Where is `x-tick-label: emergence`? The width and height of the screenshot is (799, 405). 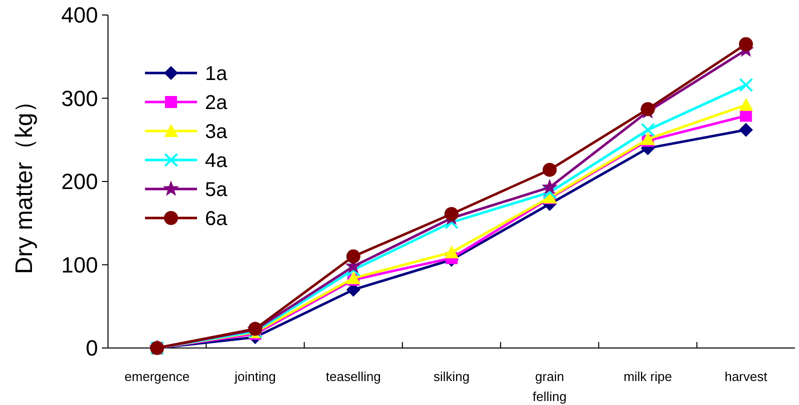 x-tick-label: emergence is located at coordinates (157, 376).